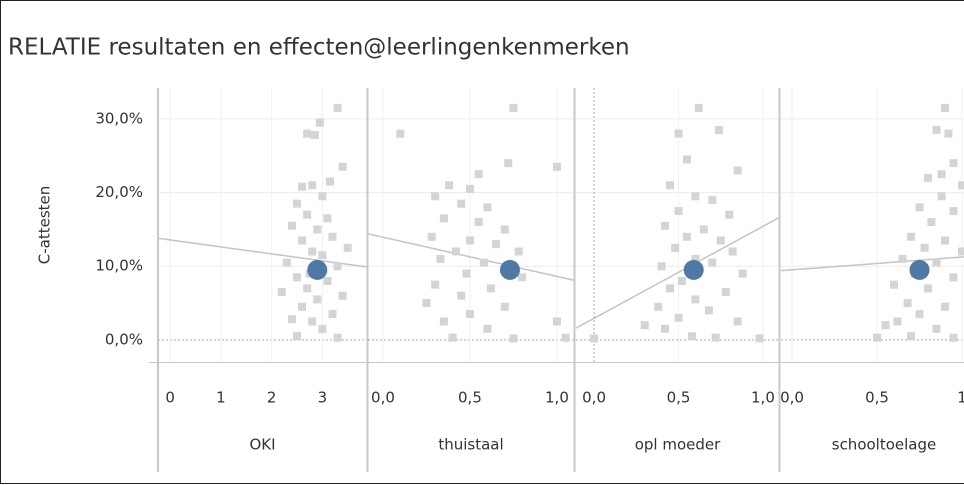 This screenshot has height=485, width=964. I want to click on y-tick-label: 30,0%, so click(119, 118).